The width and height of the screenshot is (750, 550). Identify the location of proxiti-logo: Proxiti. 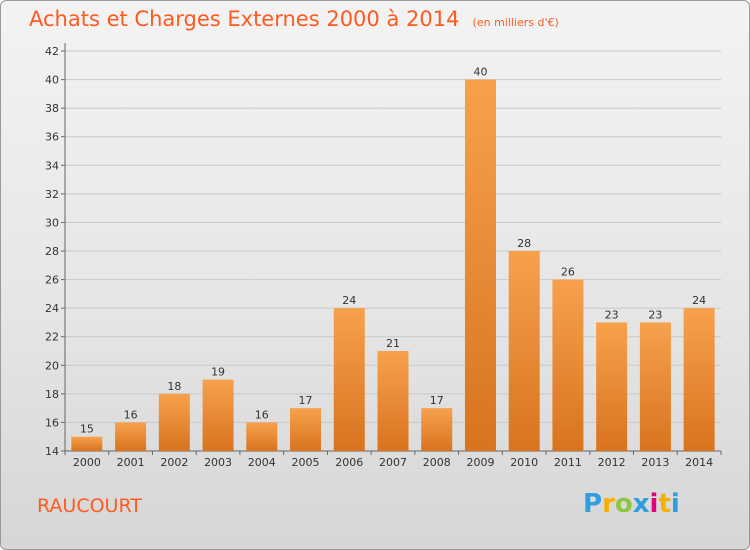
(631, 504).